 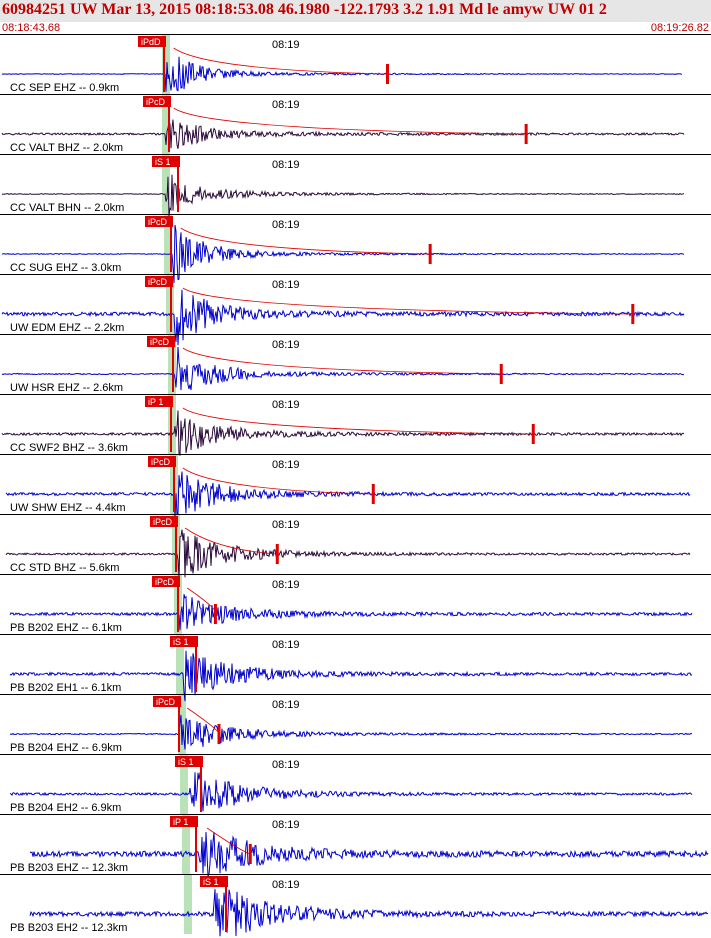 I want to click on channel-label: CC VALT BHN -- 2.0km, so click(x=67, y=208).